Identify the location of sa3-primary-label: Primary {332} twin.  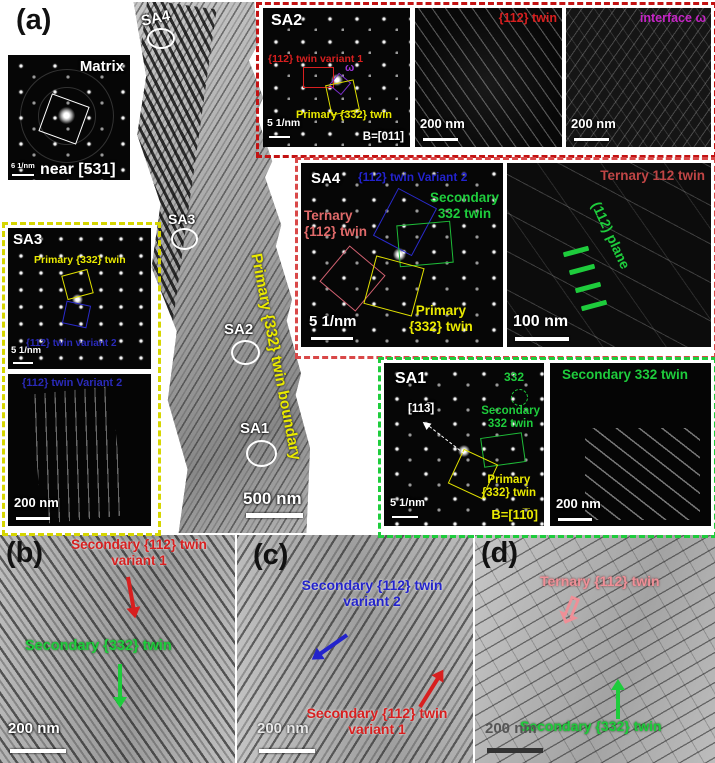
(80, 260).